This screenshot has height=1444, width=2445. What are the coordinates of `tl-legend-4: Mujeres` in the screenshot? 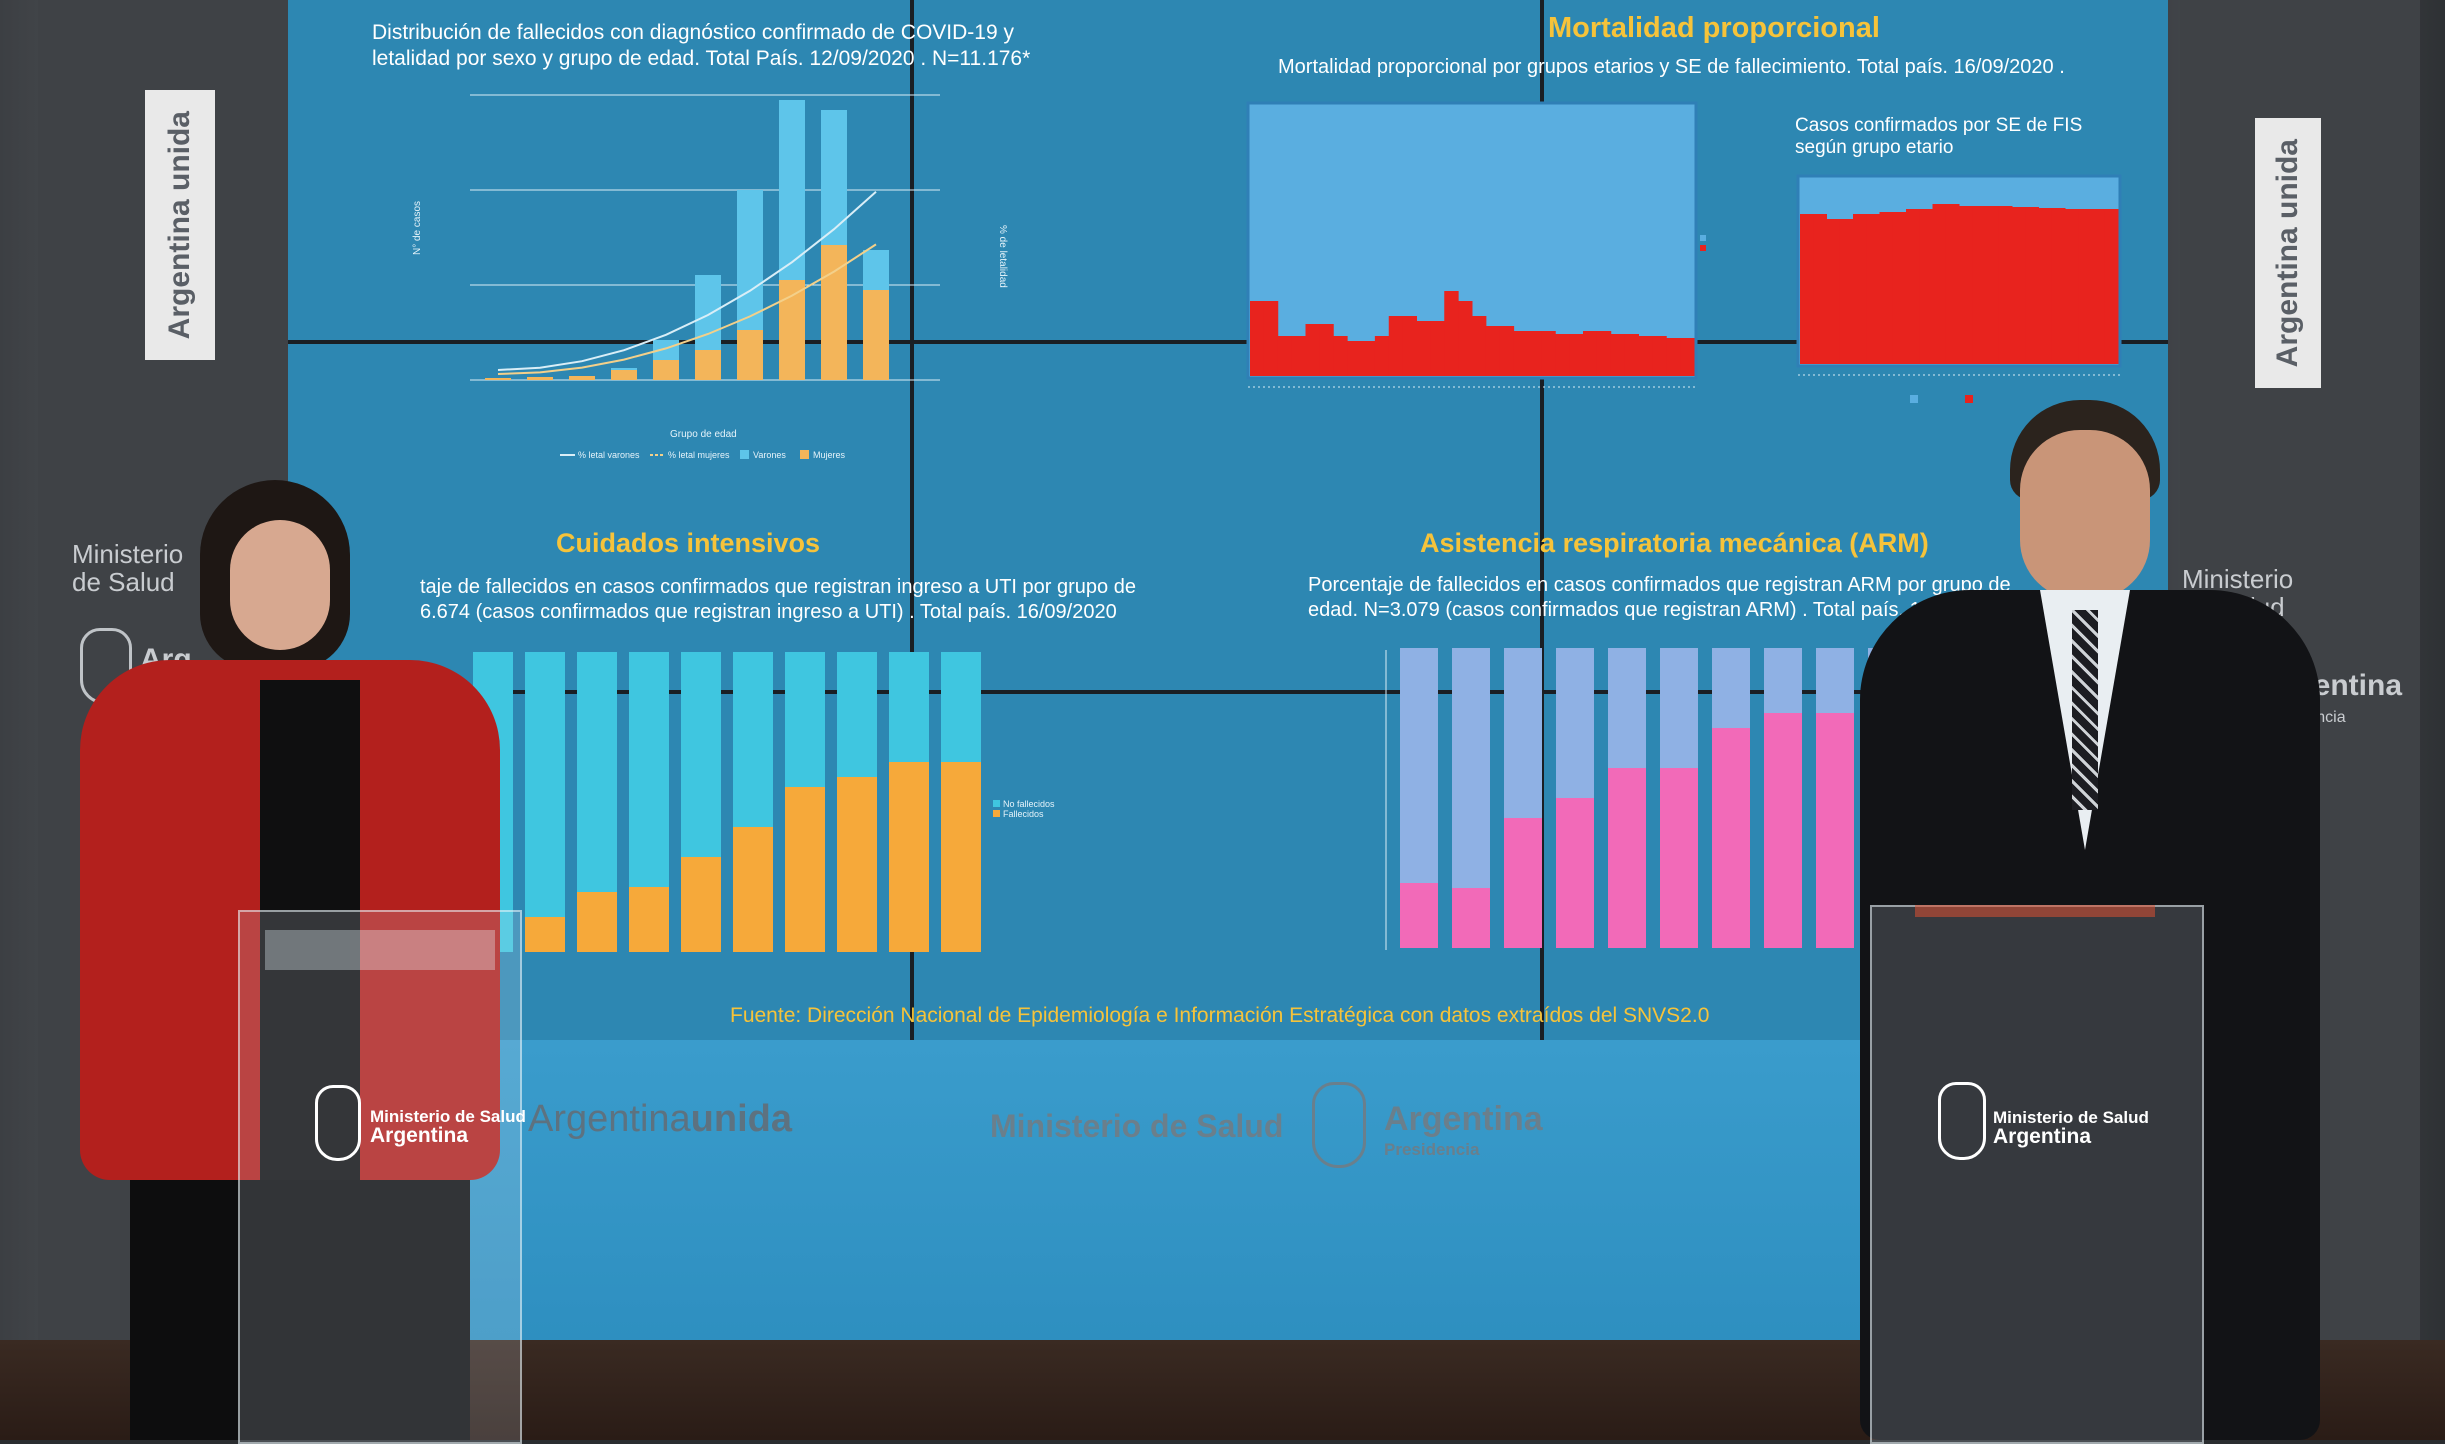 It's located at (829, 455).